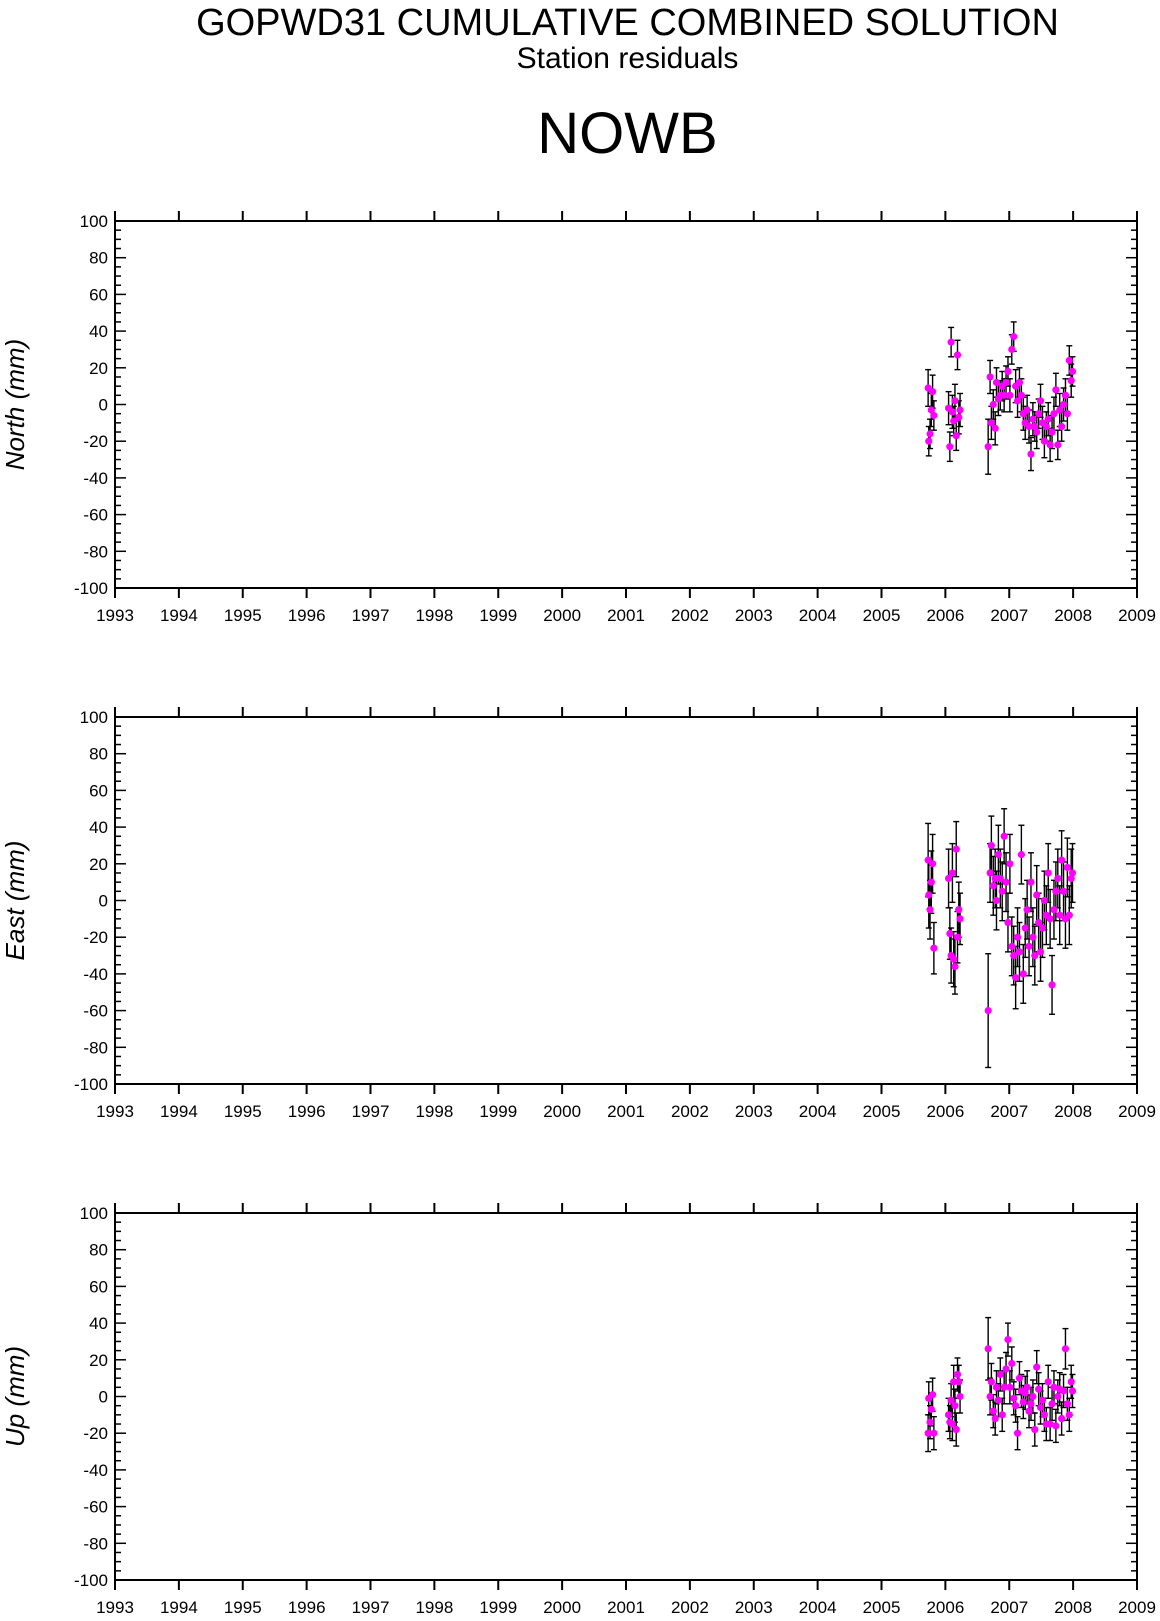  What do you see at coordinates (243, 1607) in the screenshot?
I see `x-tick-label: 1995` at bounding box center [243, 1607].